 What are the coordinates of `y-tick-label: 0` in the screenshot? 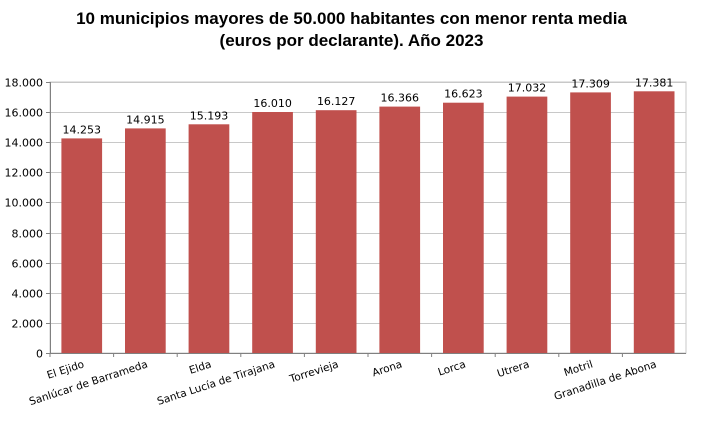 It's located at (39, 354).